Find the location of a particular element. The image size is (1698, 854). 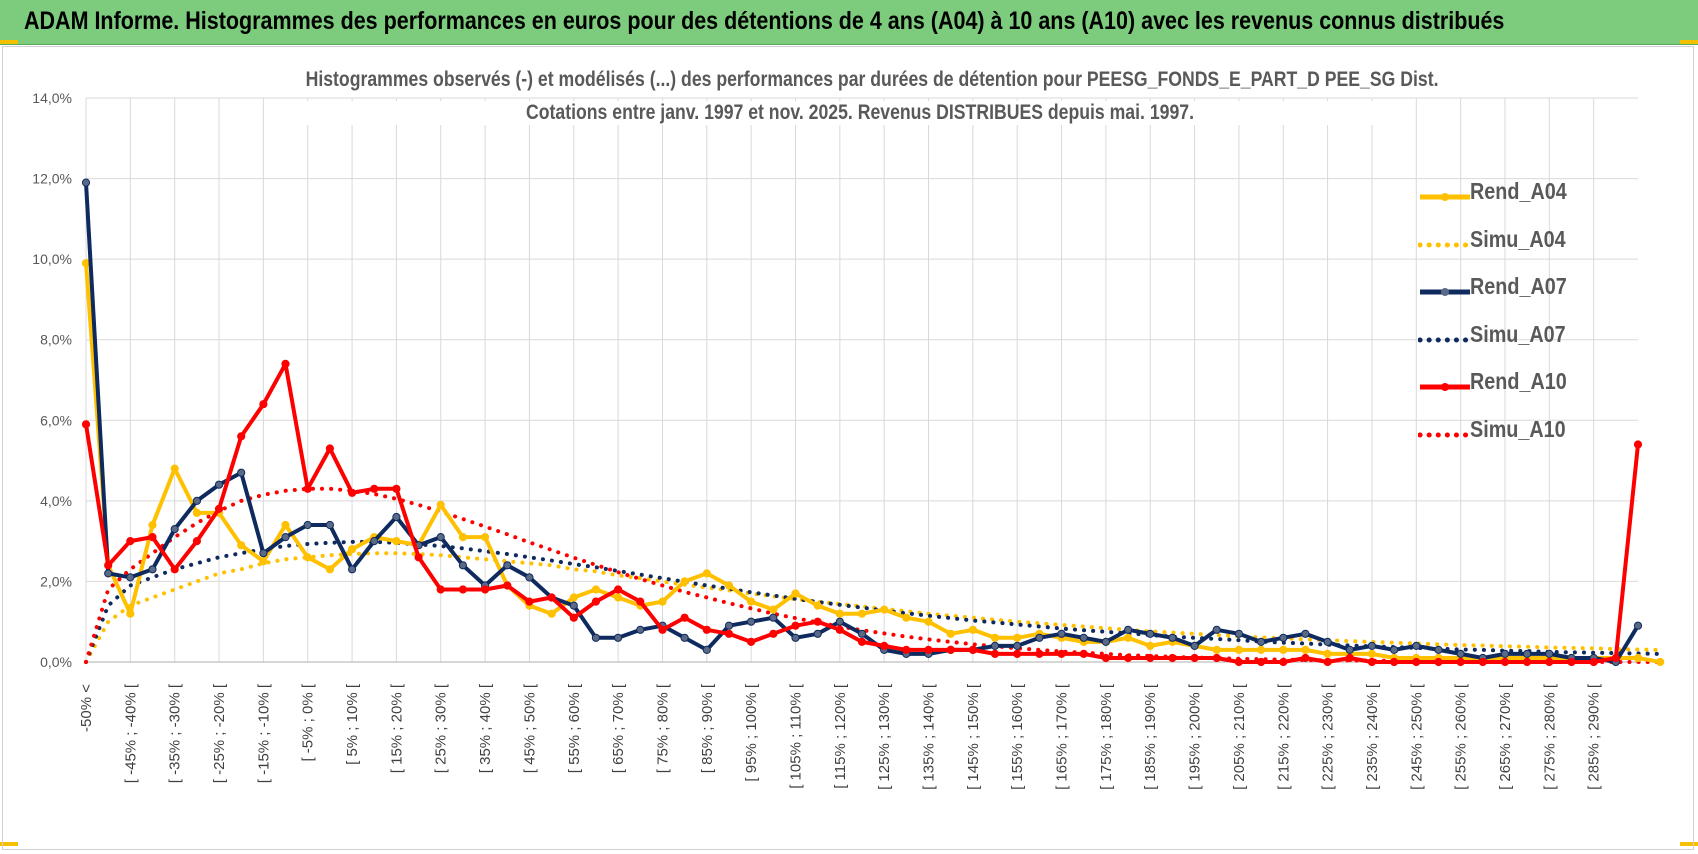

y-tick-label: 6,0% is located at coordinates (56, 420).